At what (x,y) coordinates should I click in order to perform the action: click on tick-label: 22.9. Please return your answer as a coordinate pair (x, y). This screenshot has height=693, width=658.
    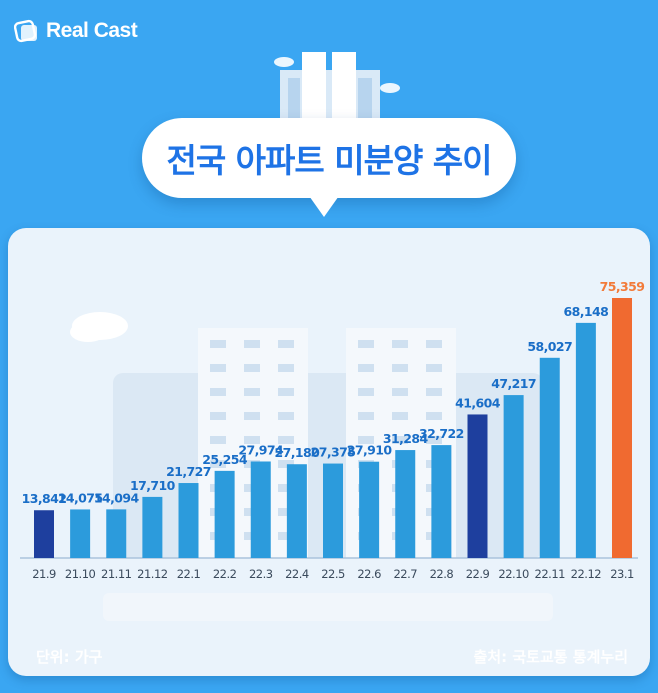
    Looking at the image, I should click on (478, 574).